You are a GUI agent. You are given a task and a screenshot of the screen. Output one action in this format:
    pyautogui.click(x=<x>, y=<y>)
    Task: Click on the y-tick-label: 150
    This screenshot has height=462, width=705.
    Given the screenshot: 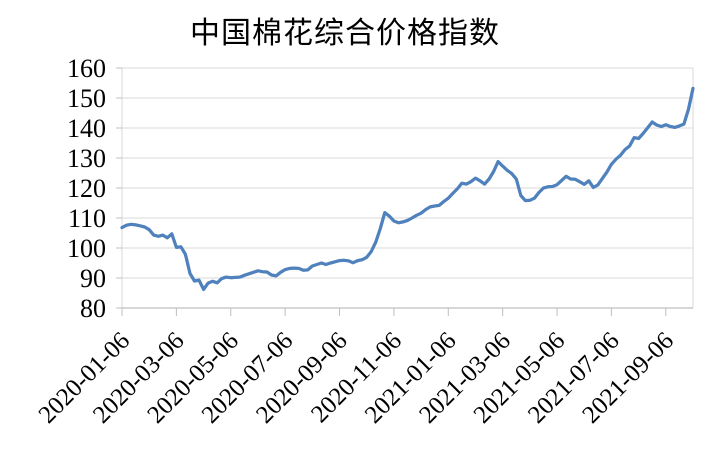 What is the action you would take?
    pyautogui.click(x=86, y=98)
    